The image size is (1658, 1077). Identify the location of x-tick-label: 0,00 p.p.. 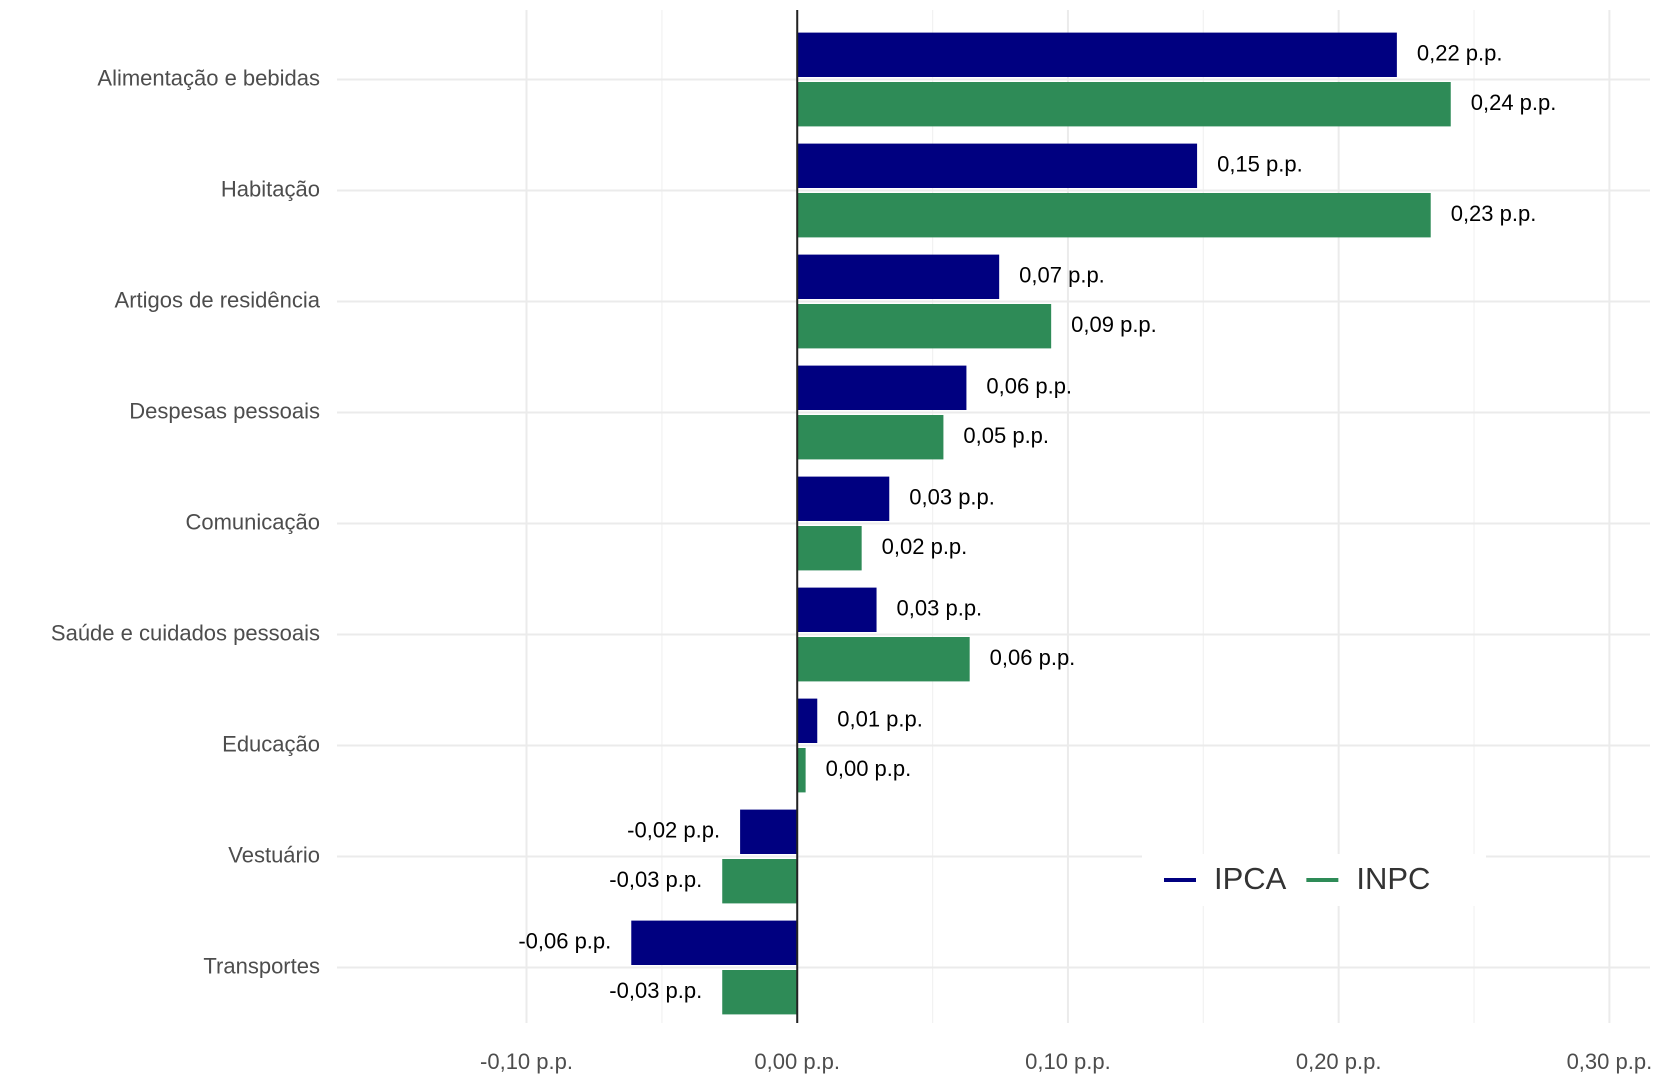
(797, 1061).